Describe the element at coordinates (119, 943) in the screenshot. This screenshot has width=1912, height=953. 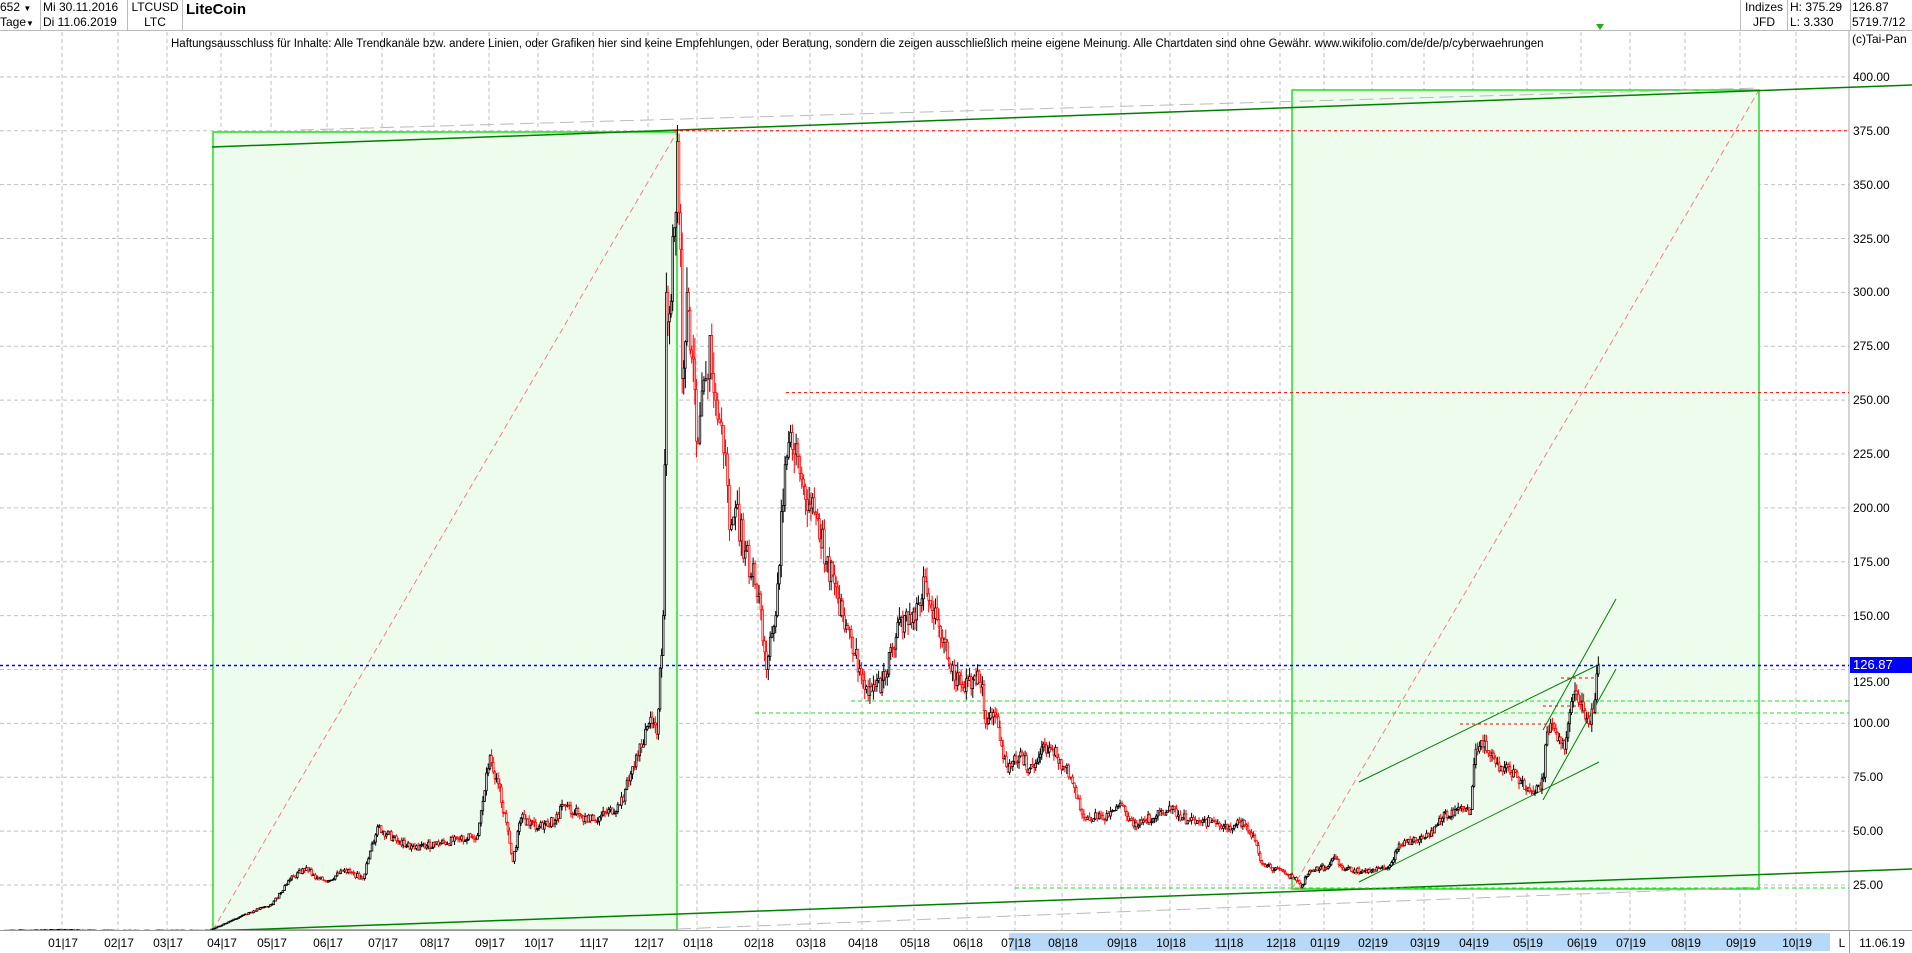
I see `x-tick-label: 02|17` at that location.